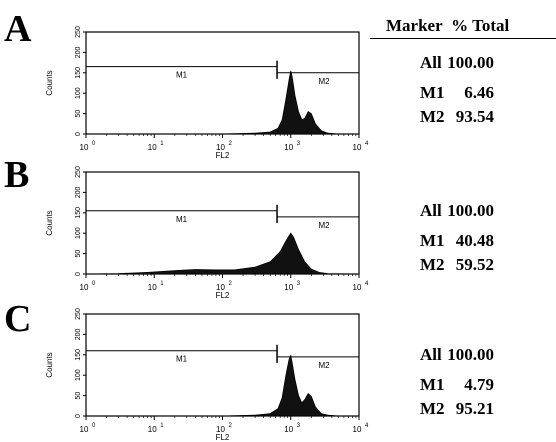 This screenshot has height=442, width=556. I want to click on marker-header: Marker, so click(414, 25).